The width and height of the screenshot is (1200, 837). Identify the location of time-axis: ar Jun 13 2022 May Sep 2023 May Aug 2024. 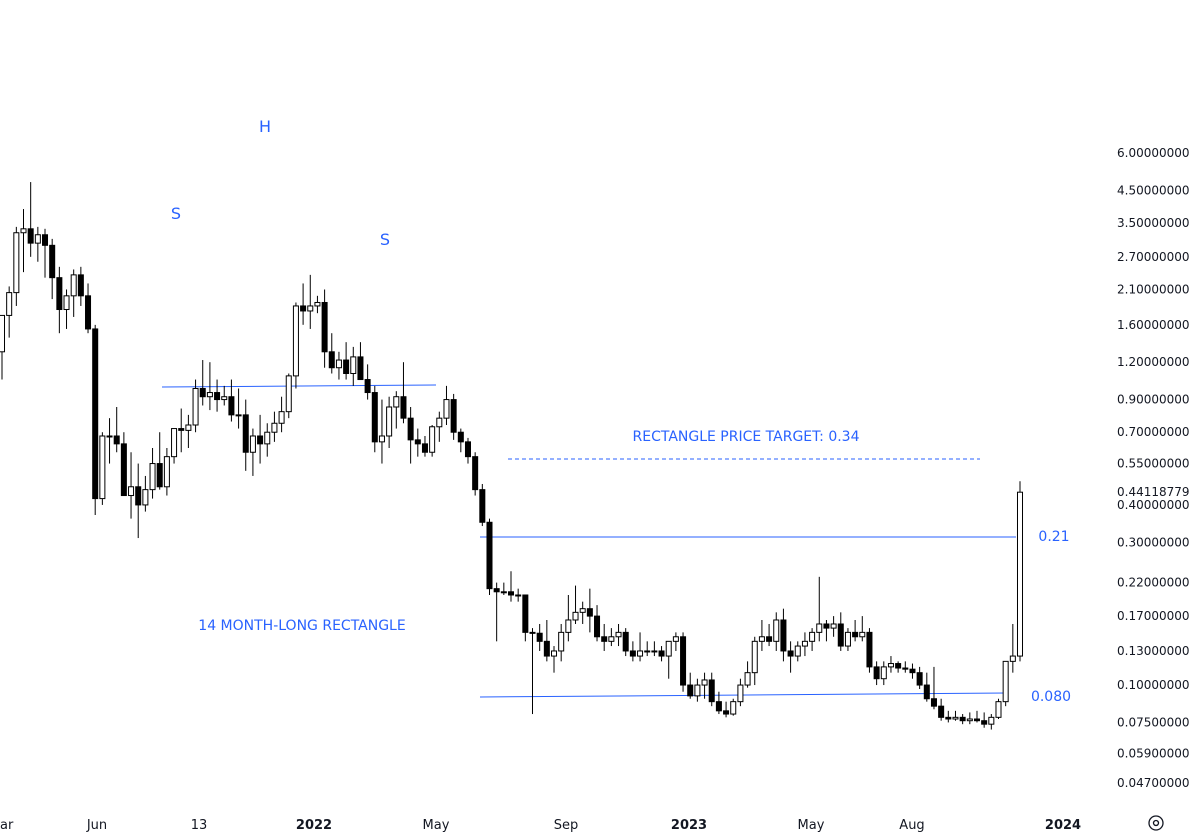
(540, 825).